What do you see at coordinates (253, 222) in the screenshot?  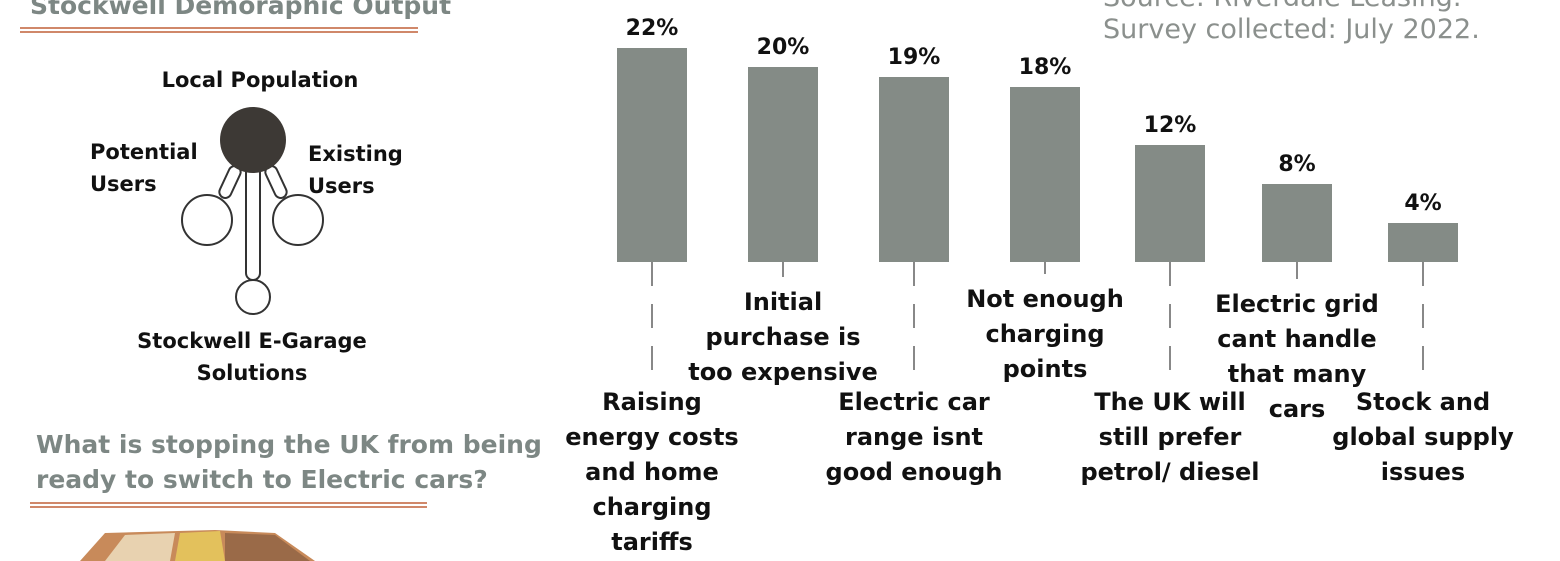 I see `stem` at bounding box center [253, 222].